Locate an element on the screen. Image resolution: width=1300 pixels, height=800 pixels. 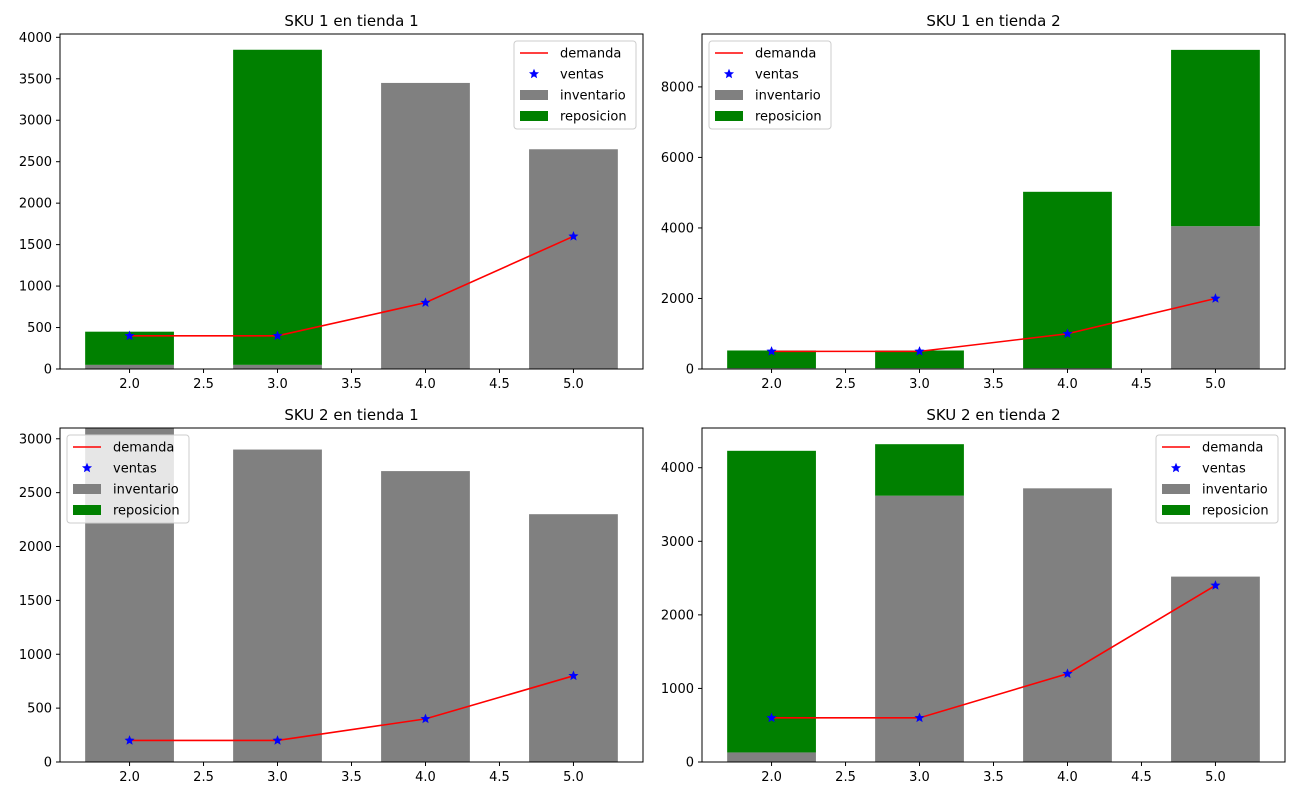
legend: demanda ventas inventario reposicion is located at coordinates (1217, 479).